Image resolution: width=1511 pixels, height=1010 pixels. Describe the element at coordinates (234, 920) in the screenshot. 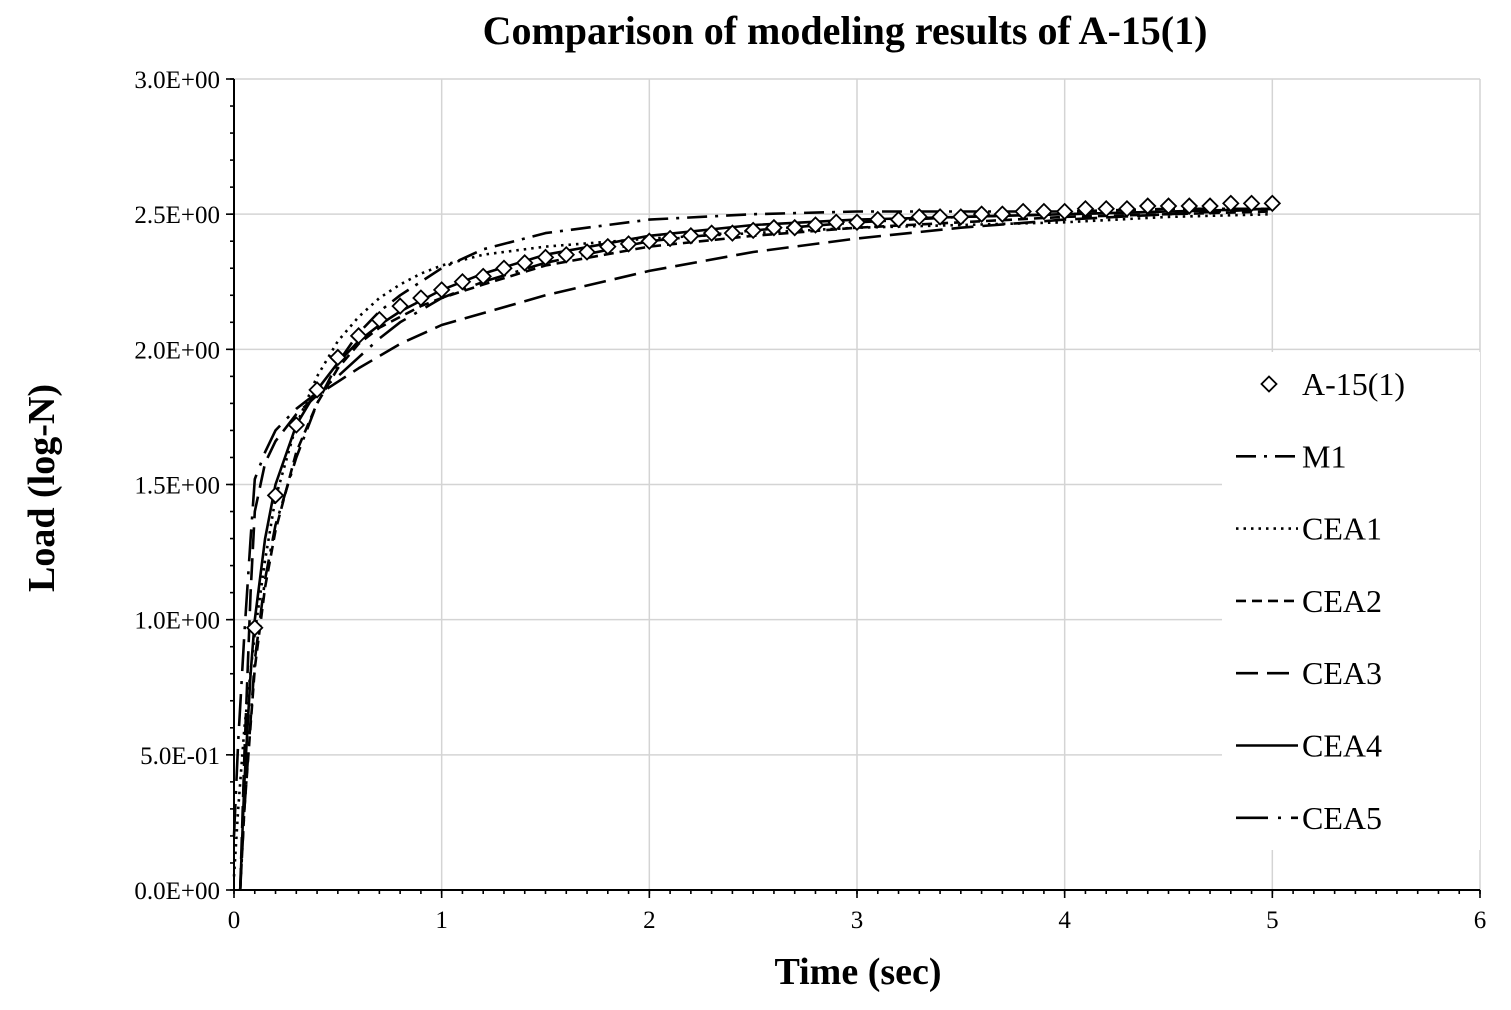

I see `x-tick-label: 0` at that location.